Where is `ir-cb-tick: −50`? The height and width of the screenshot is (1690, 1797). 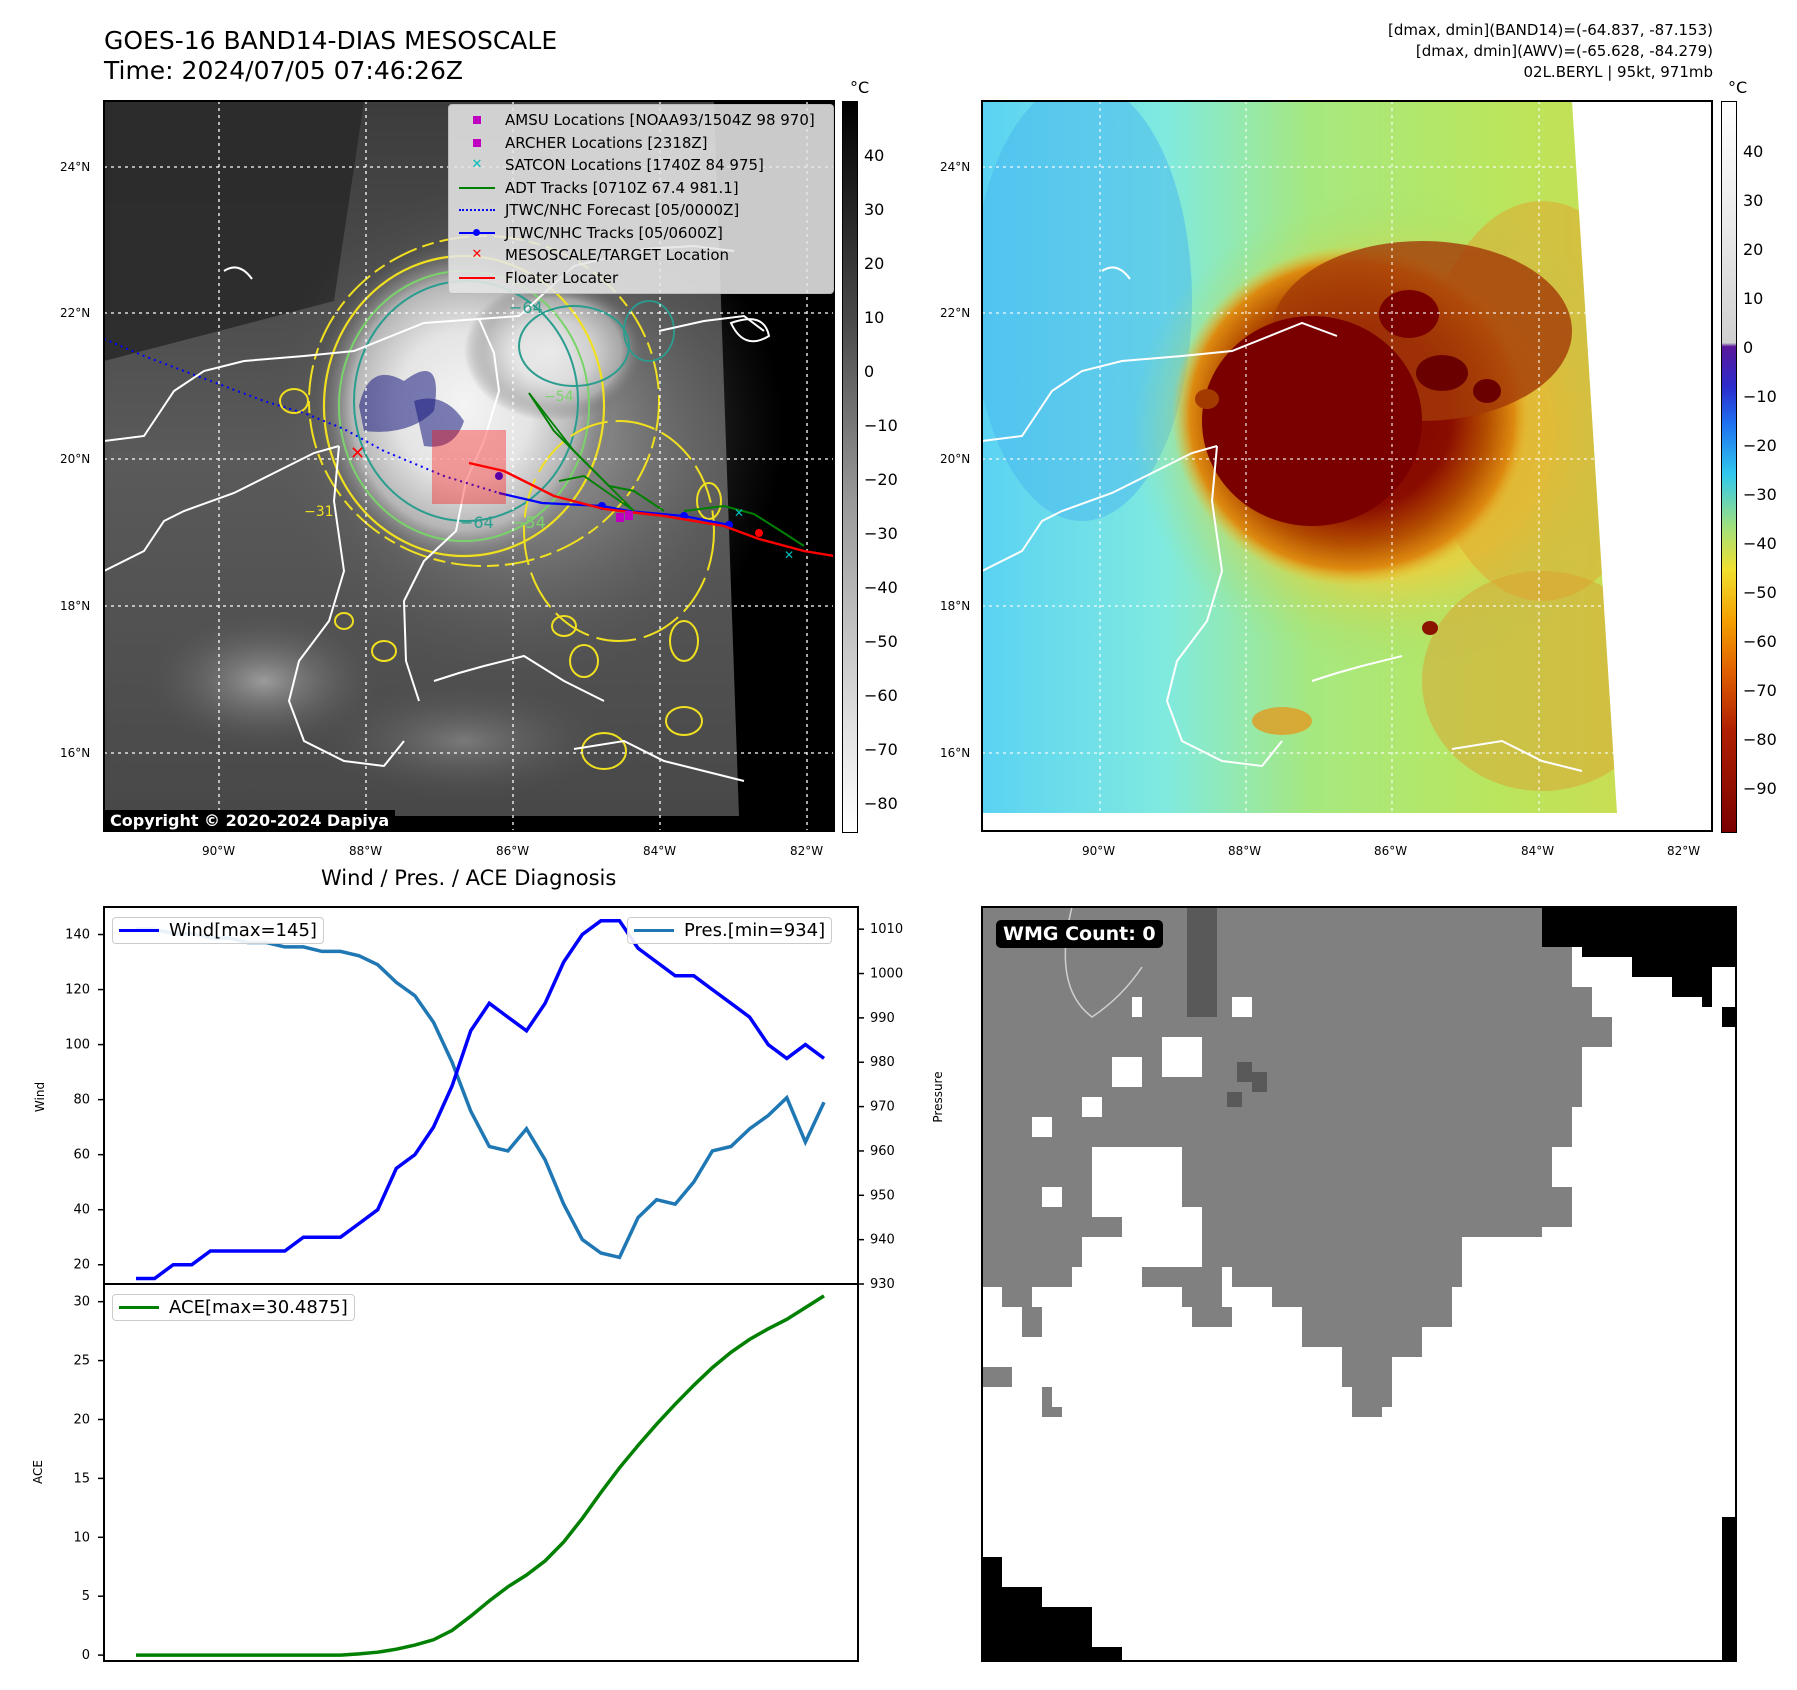
ir-cb-tick: −50 is located at coordinates (881, 641).